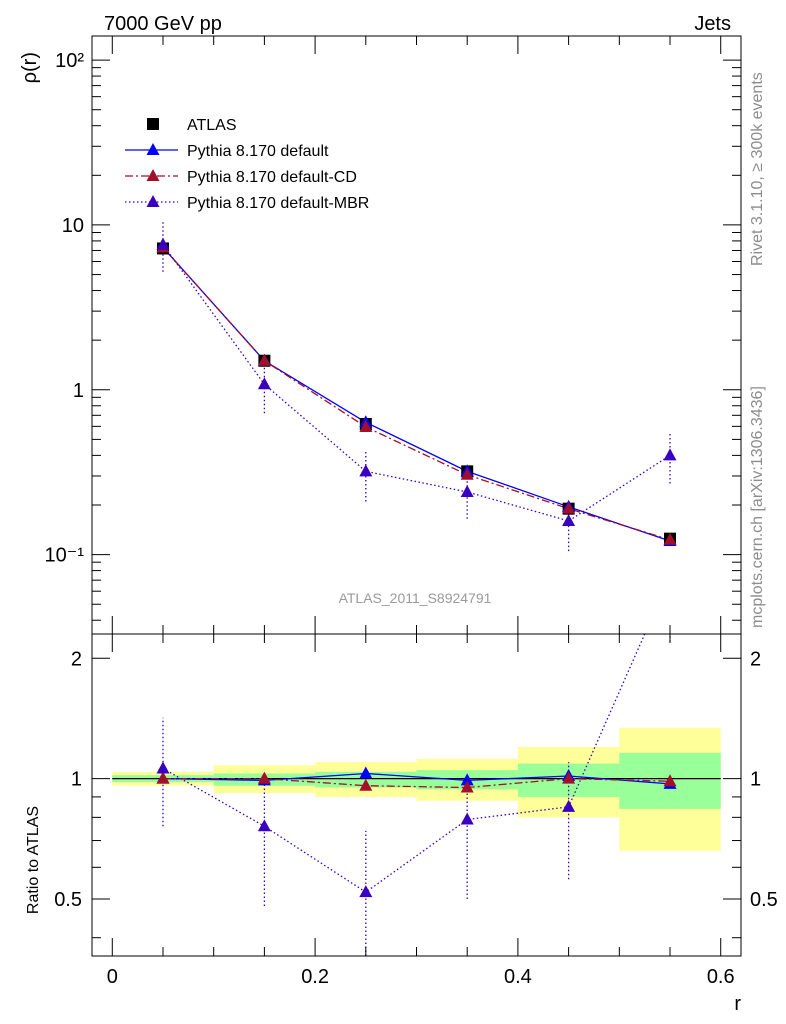  Describe the element at coordinates (755, 659) in the screenshot. I see `ratio-y-tick-label-right: 2` at that location.